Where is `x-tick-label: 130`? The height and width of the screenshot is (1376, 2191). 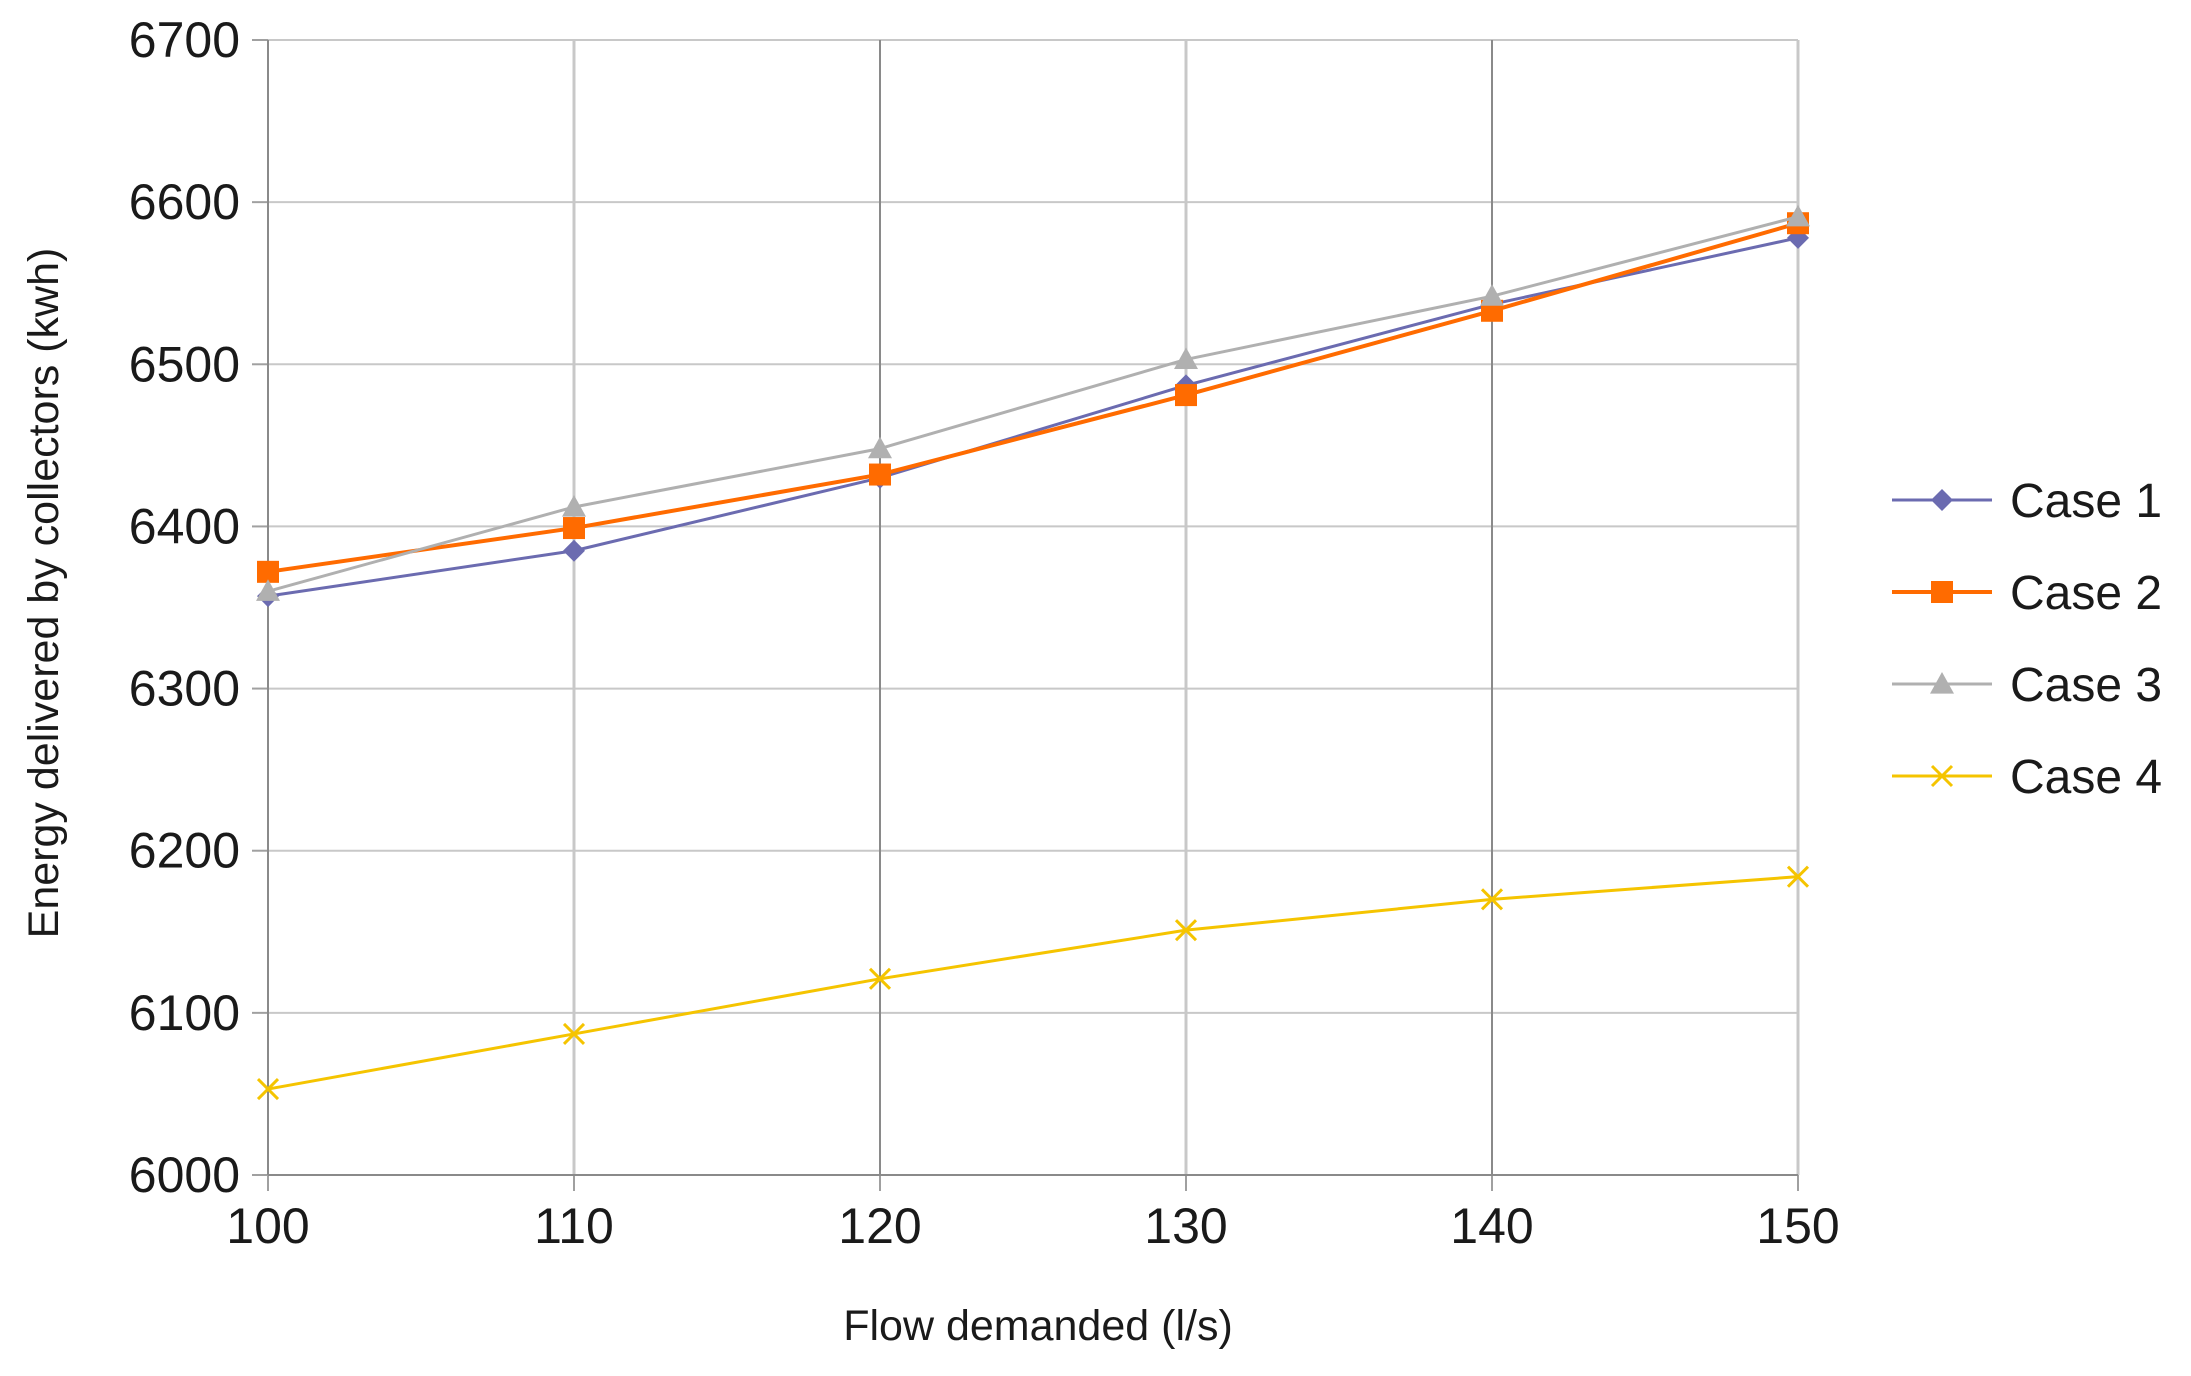
x-tick-label: 130 is located at coordinates (1185, 1226).